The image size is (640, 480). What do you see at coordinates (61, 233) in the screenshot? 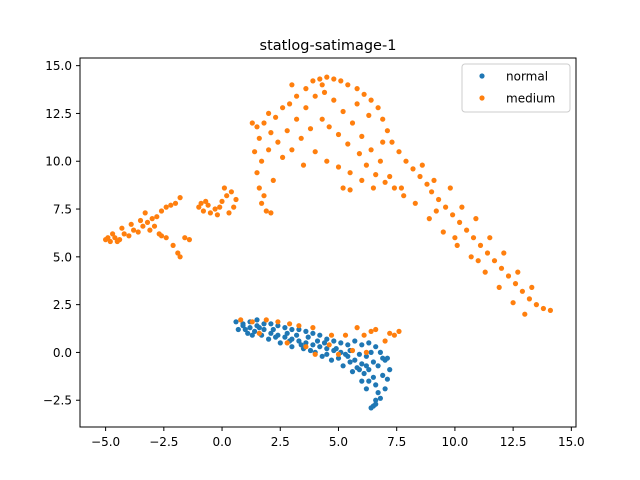
I see `y-axis: −2.5 0.0 2.5 5.0 7.5 10.0 12.5 15.0` at bounding box center [61, 233].